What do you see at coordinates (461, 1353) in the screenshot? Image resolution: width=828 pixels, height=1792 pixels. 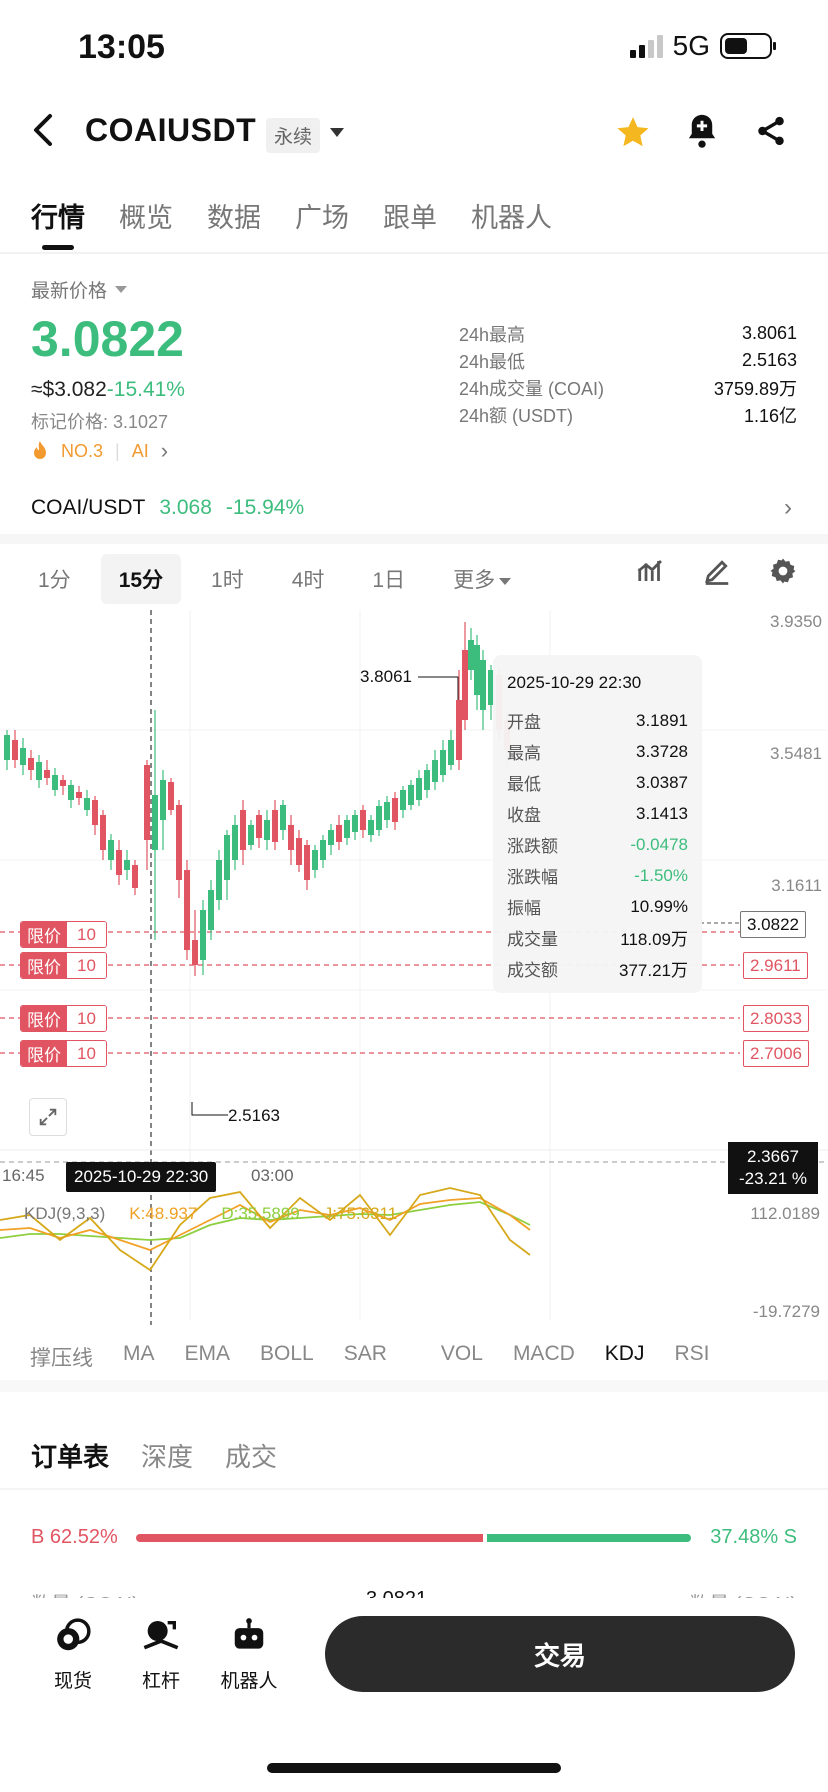 I see `indicator-vol: VOL` at bounding box center [461, 1353].